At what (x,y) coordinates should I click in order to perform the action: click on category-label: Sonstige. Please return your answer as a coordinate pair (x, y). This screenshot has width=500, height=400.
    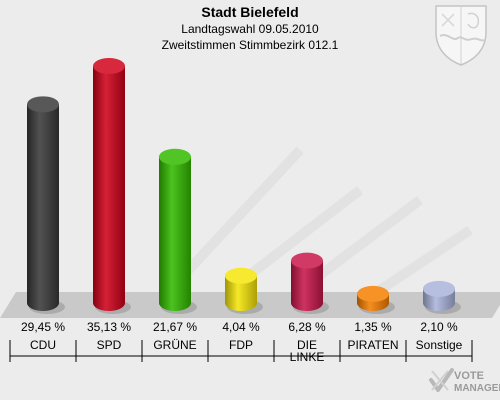
    Looking at the image, I should click on (439, 345).